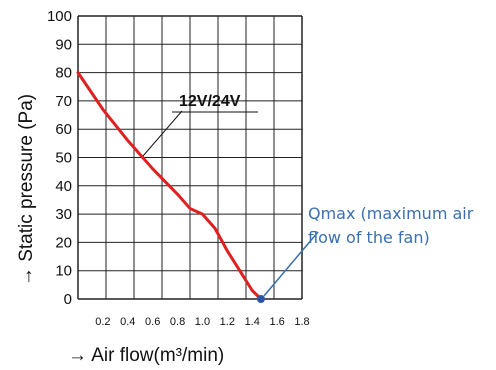  What do you see at coordinates (162, 133) in the screenshot?
I see `series-label-leader` at bounding box center [162, 133].